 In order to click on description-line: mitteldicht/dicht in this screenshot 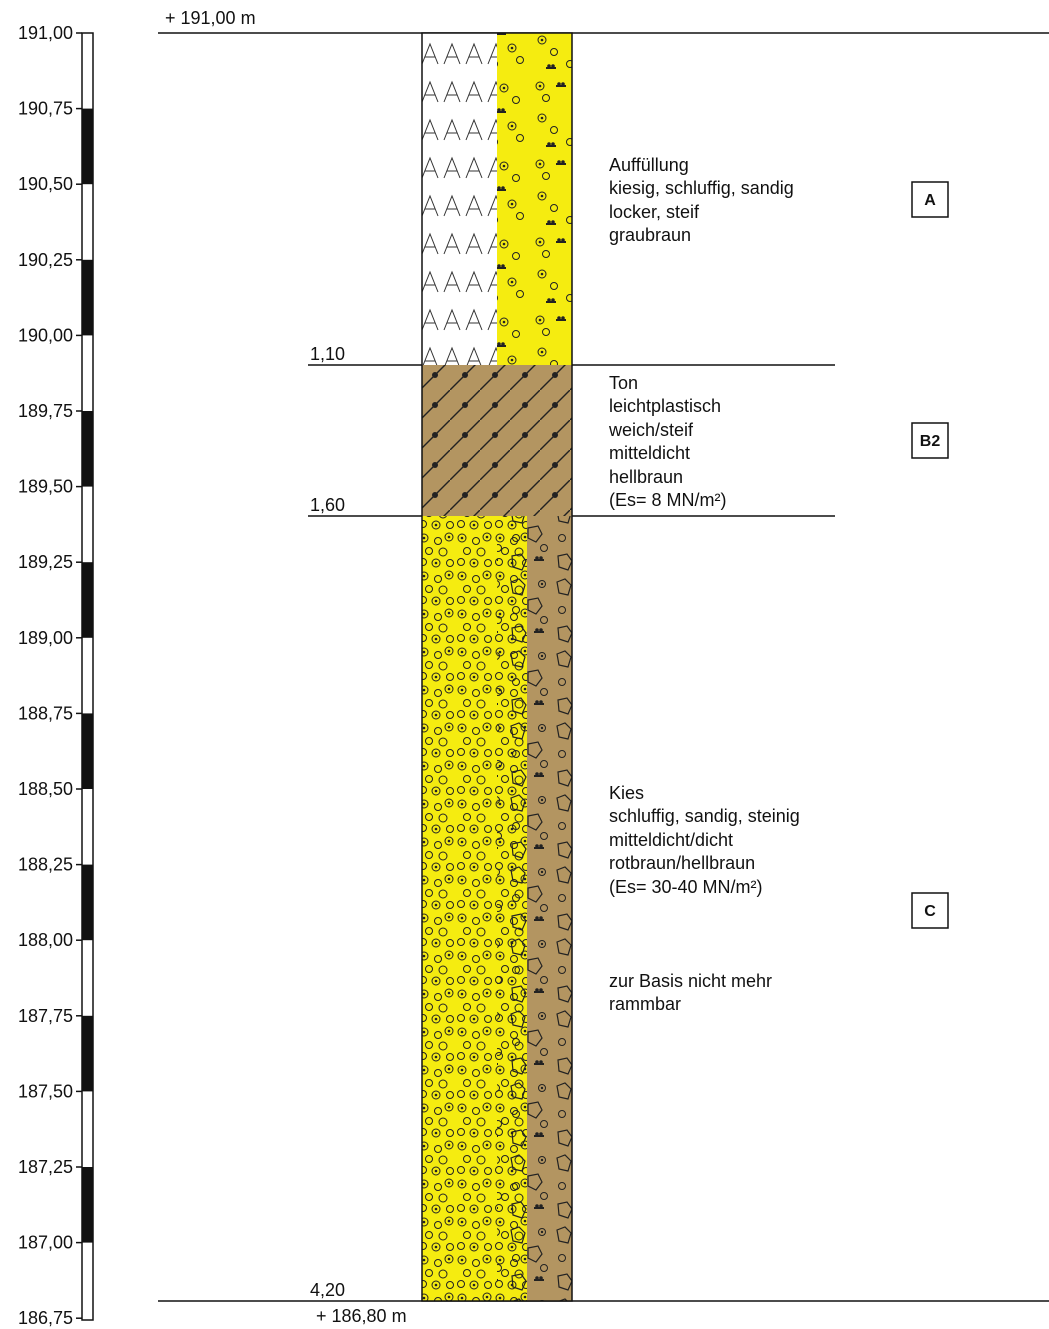, I will do `click(671, 840)`.